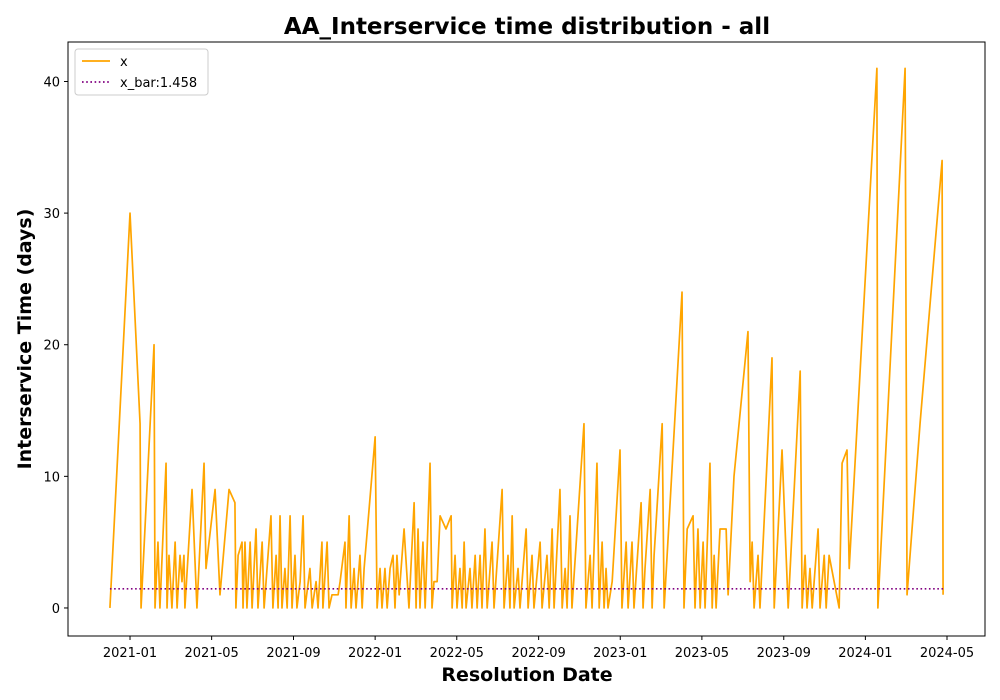 Image resolution: width=1000 pixels, height=700 pixels. Describe the element at coordinates (158, 83) in the screenshot. I see `legend-label: x_bar:1.458` at that location.